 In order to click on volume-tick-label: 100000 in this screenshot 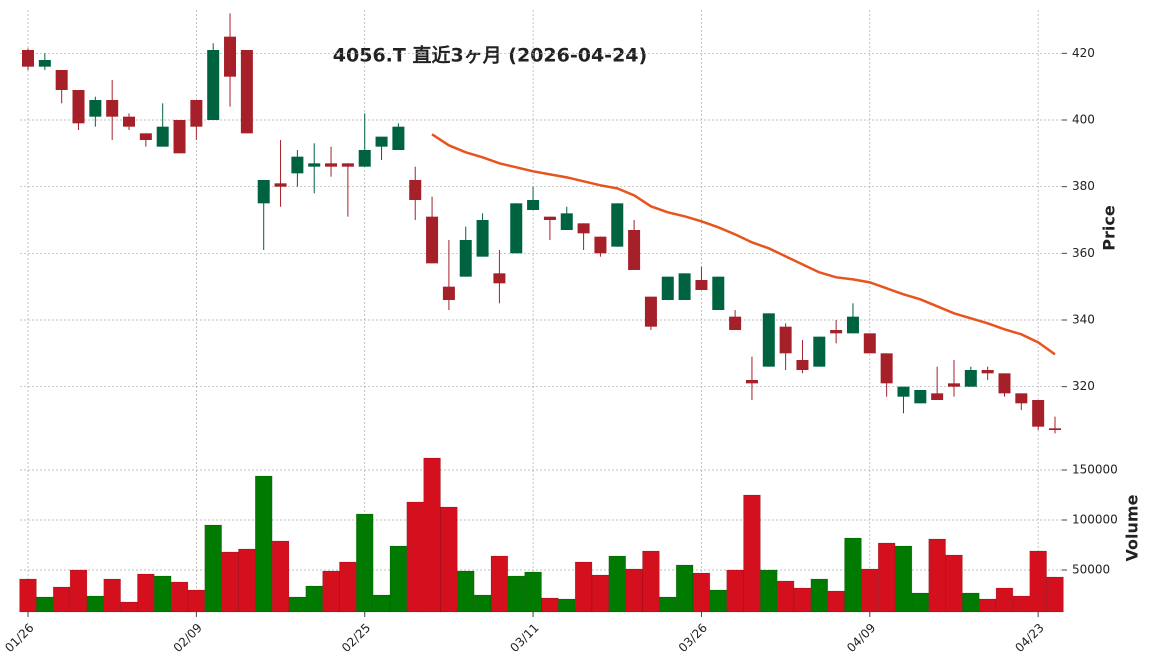, I will do `click(1095, 520)`.